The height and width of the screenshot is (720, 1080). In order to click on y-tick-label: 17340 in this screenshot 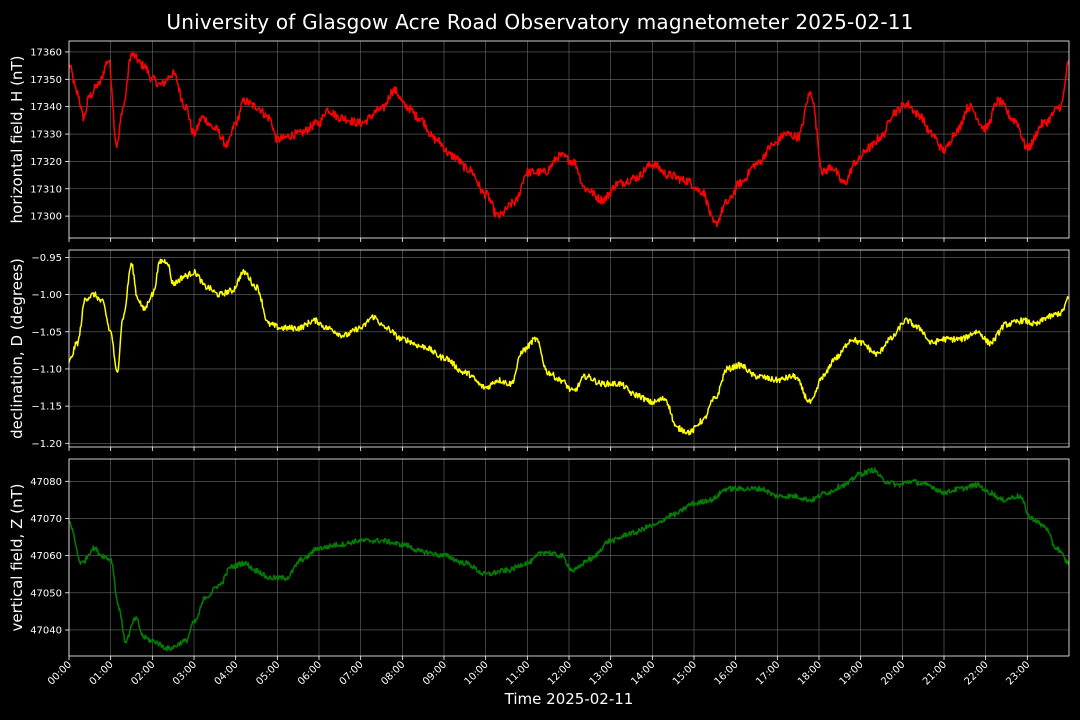, I will do `click(46, 107)`.